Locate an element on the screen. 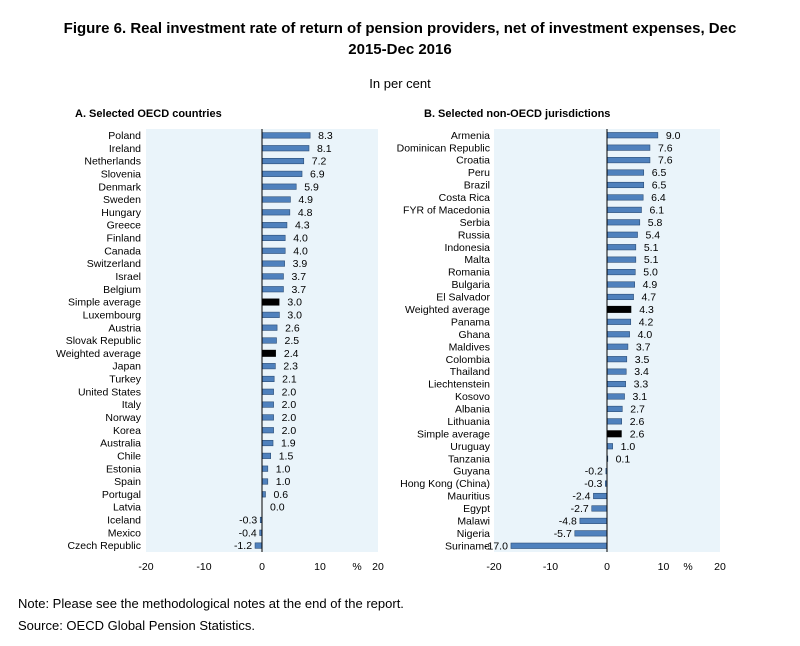  category-label: Hong Kong (China) is located at coordinates (445, 484).